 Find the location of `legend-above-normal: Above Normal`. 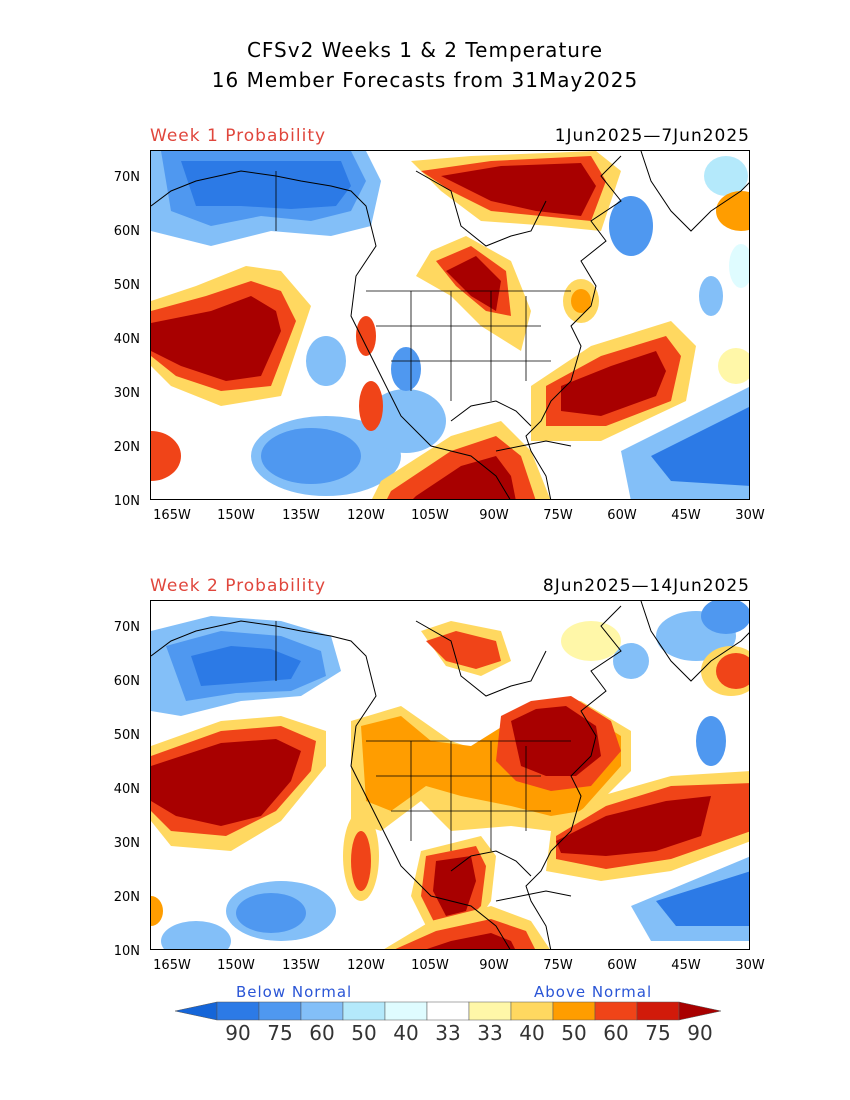

legend-above-normal: Above Normal is located at coordinates (593, 992).